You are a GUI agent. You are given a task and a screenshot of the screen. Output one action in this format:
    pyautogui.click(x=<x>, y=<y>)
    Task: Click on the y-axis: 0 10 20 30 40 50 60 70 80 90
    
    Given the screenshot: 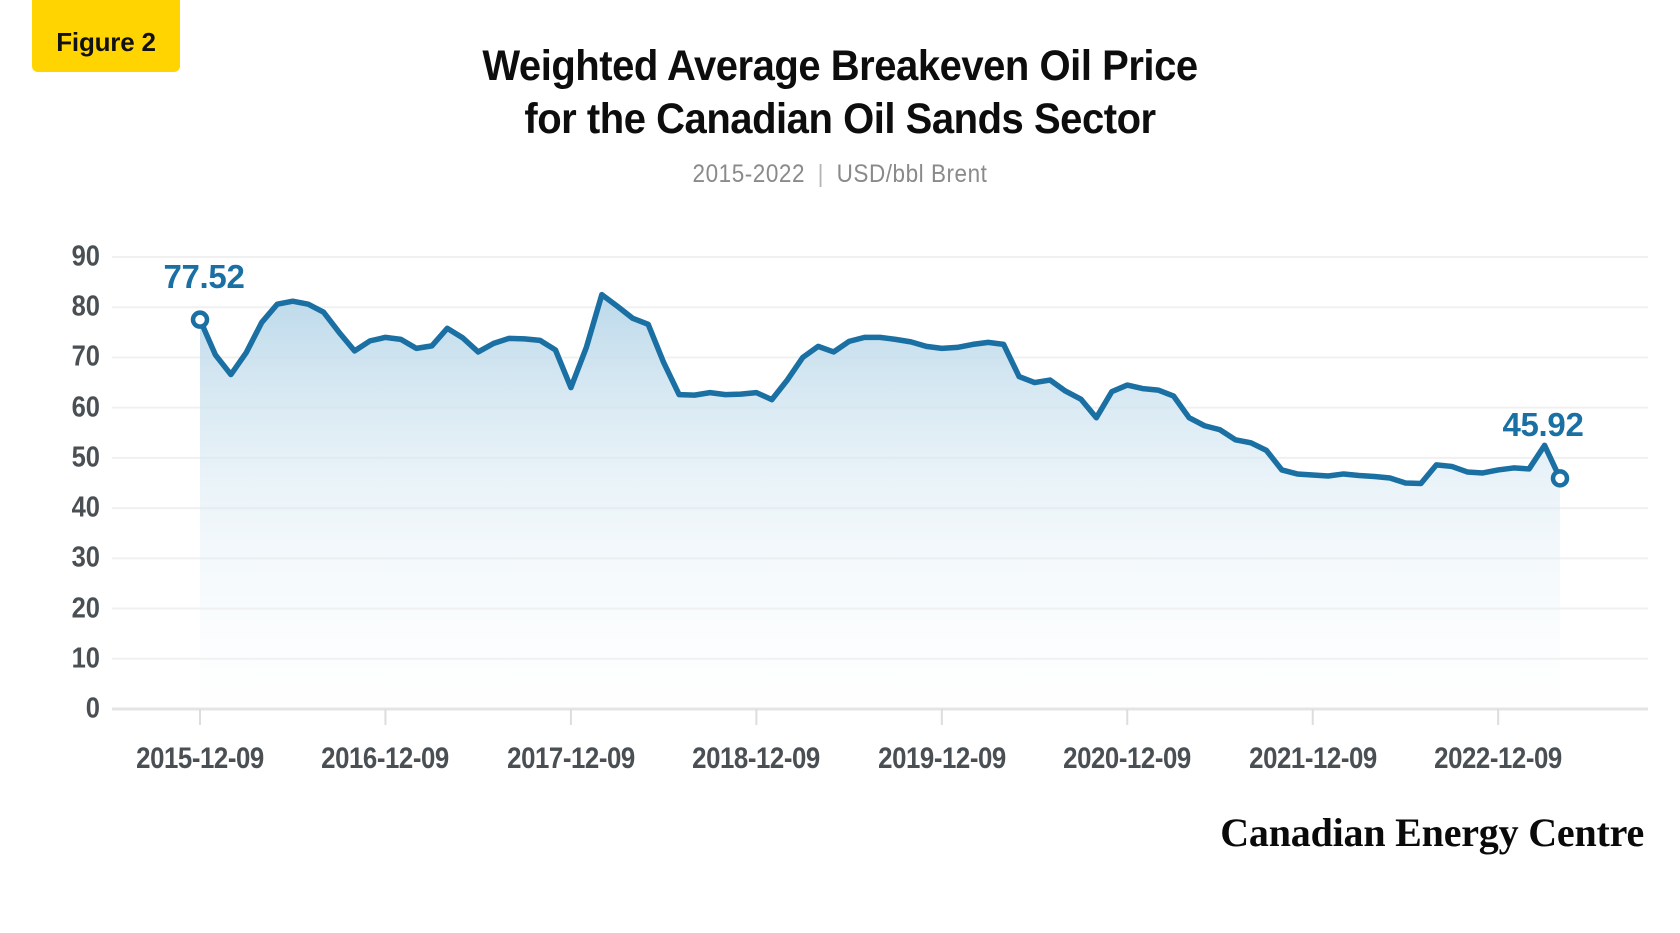 What is the action you would take?
    pyautogui.click(x=50, y=464)
    